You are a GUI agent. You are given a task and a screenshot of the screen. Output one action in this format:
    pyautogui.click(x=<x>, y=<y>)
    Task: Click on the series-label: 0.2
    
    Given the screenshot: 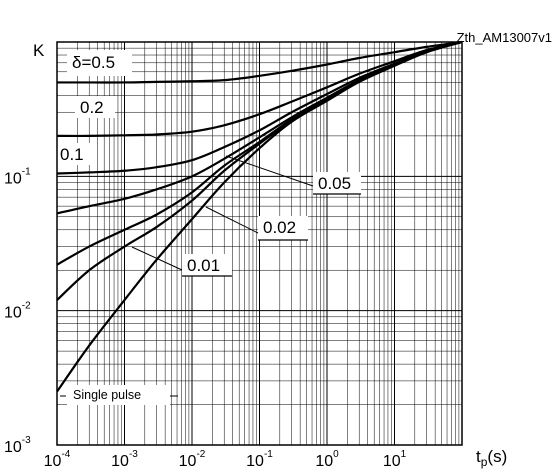 What is the action you would take?
    pyautogui.click(x=92, y=107)
    